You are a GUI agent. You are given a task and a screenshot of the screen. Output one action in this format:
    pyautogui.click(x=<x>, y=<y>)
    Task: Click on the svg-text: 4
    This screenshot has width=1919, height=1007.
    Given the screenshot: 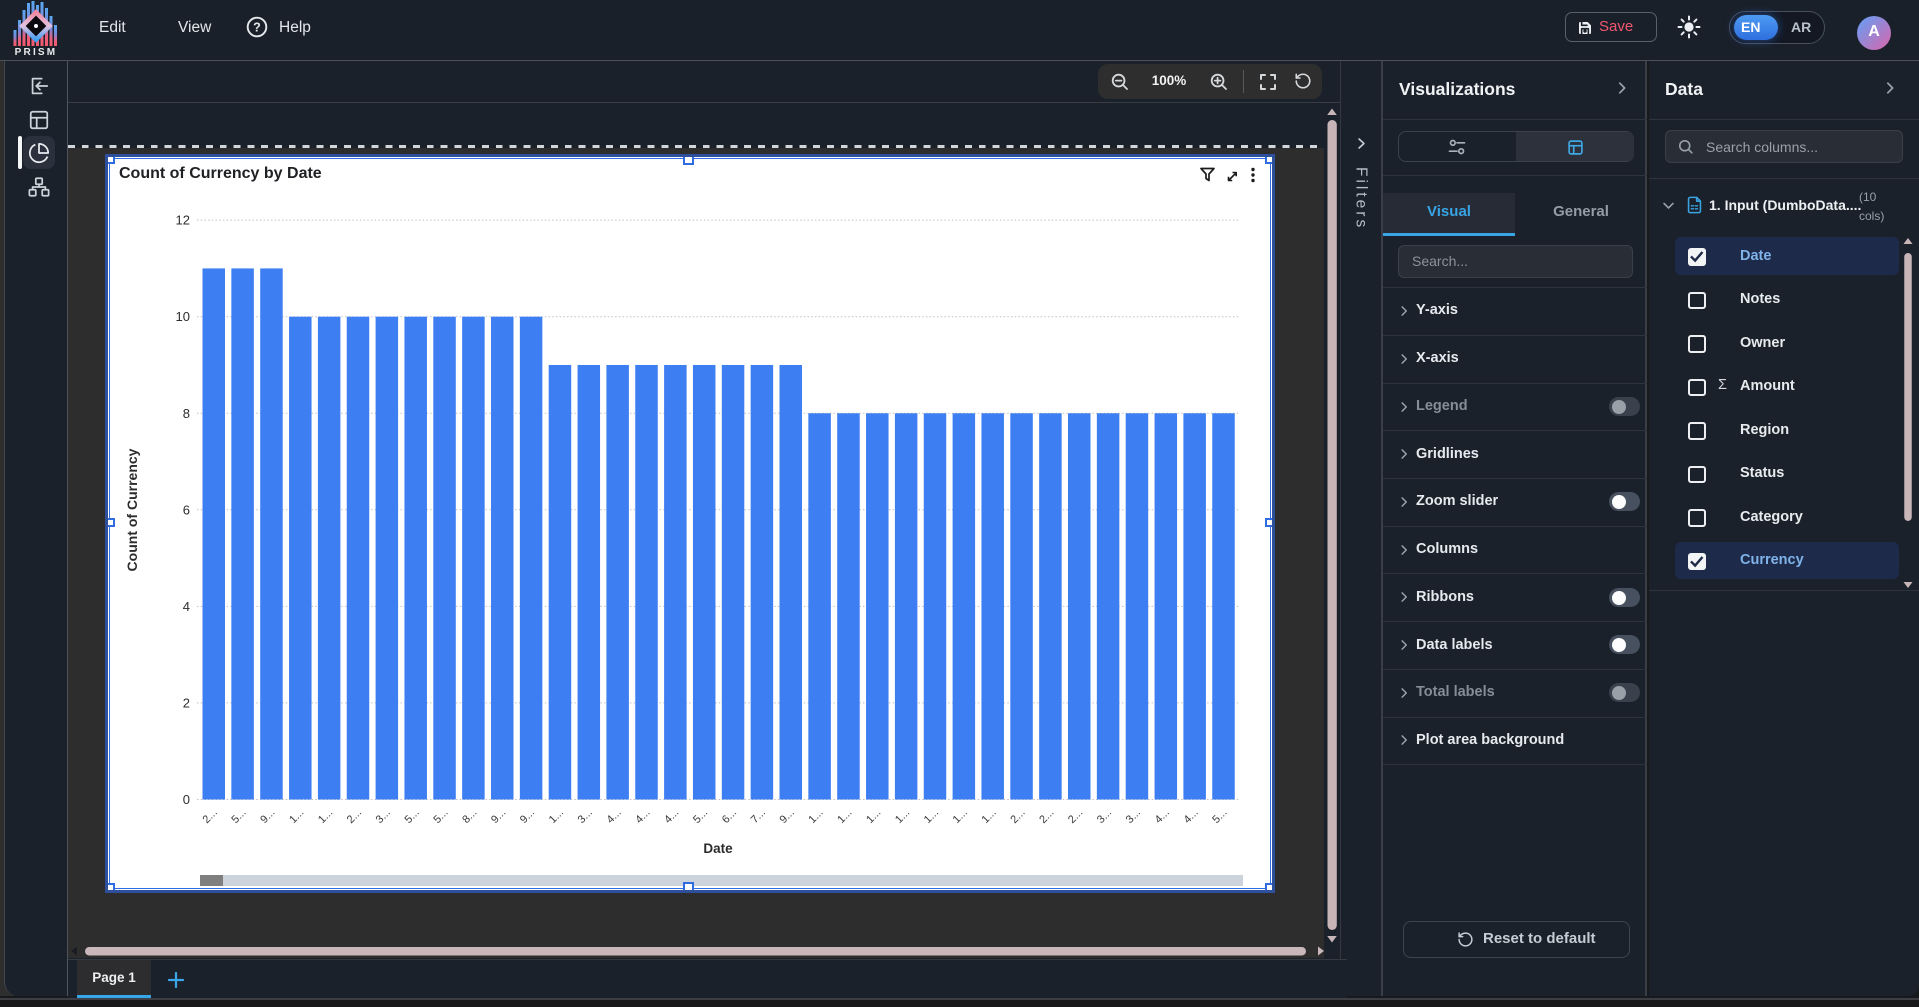 What is the action you would take?
    pyautogui.click(x=186, y=606)
    